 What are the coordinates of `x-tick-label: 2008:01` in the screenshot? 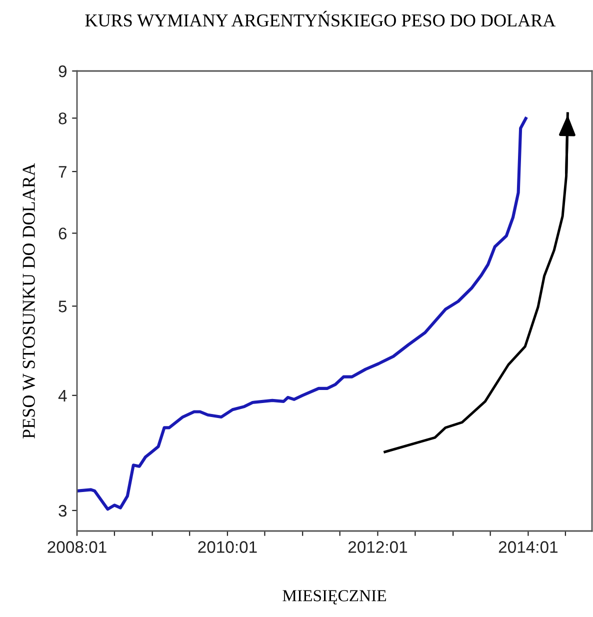 It's located at (77, 547).